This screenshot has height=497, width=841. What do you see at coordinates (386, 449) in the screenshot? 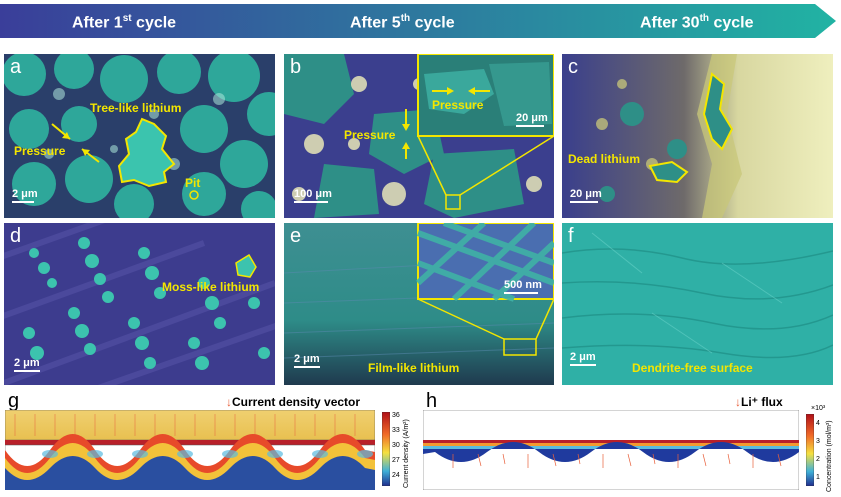
I see `colorbar-g` at bounding box center [386, 449].